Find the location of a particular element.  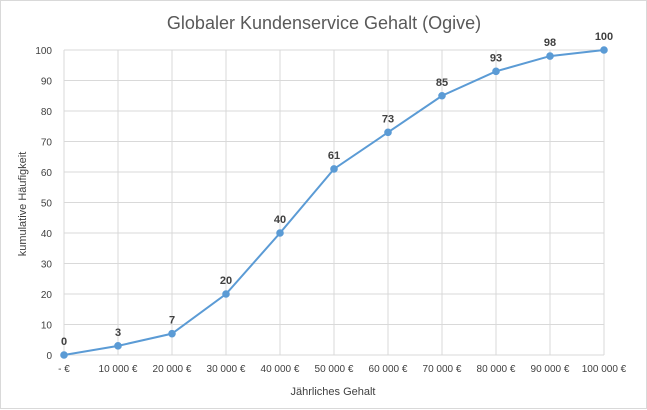

data-label: 73 is located at coordinates (388, 119).